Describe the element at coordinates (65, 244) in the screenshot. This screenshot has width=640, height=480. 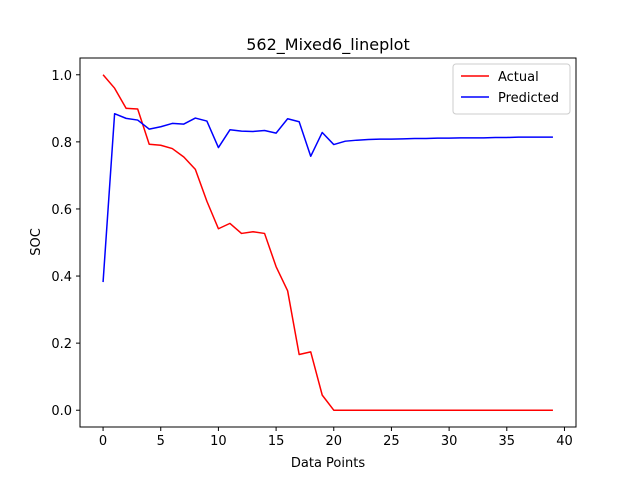
I see `y-axis: 0.0 0.2 0.4 0.6 0.8 1.0` at that location.